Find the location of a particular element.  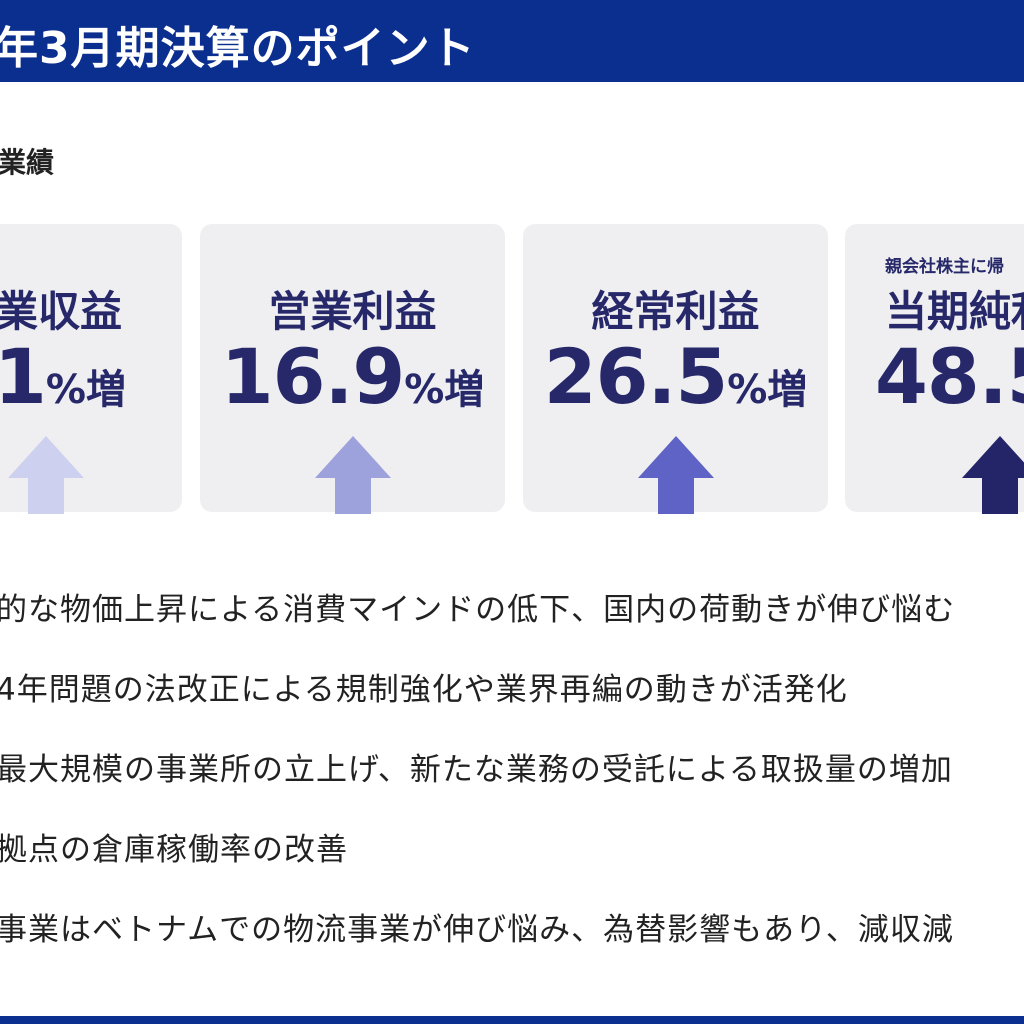

metric-card-operating-profit: 営業利益 16.9%増 is located at coordinates (352, 369).